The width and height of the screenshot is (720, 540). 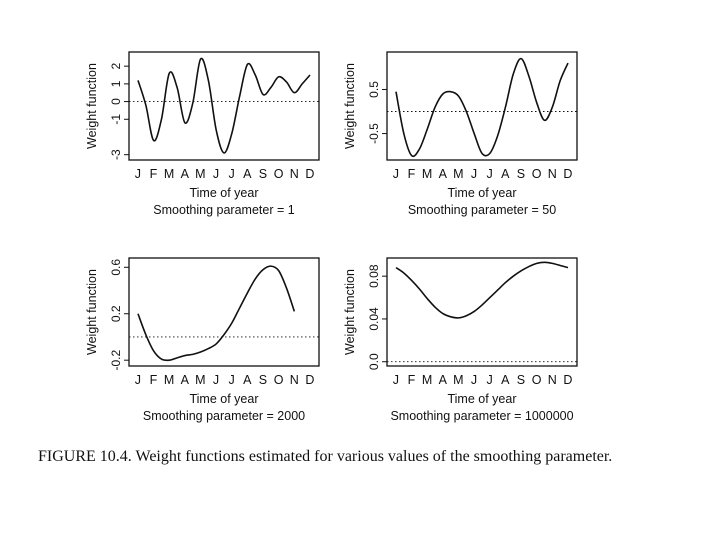 I want to click on y-tick-label: -1, so click(x=116, y=119).